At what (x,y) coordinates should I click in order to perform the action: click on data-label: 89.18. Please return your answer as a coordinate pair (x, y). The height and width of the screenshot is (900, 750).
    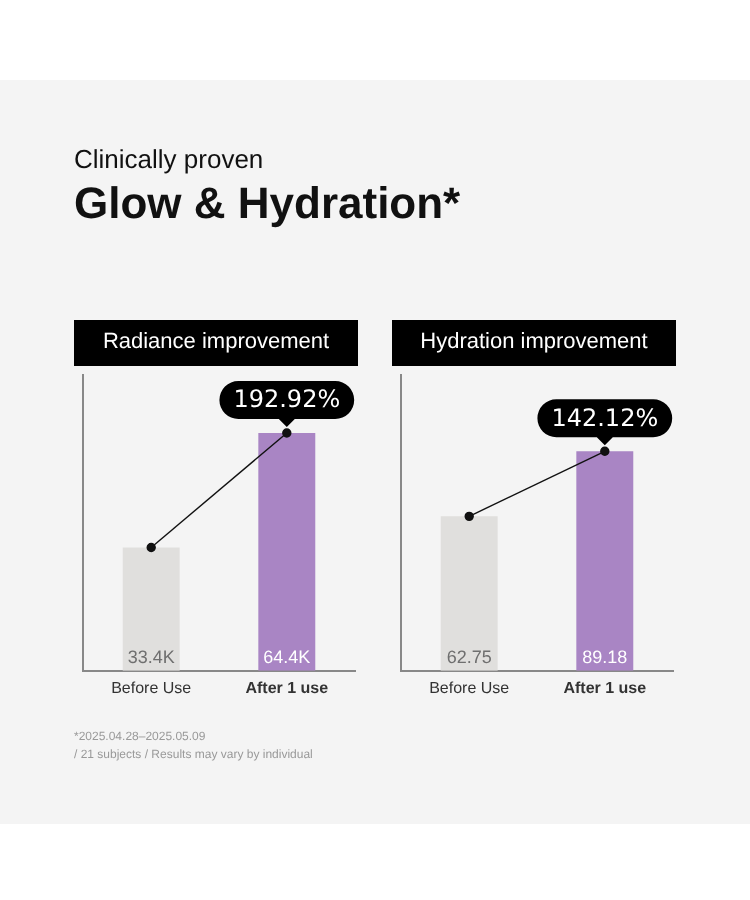
    Looking at the image, I should click on (605, 656).